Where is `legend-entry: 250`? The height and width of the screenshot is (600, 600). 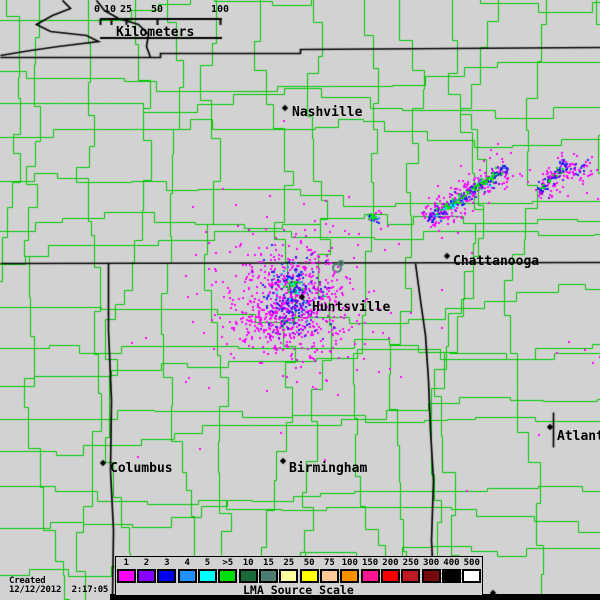
legend-entry: 250 is located at coordinates (411, 570).